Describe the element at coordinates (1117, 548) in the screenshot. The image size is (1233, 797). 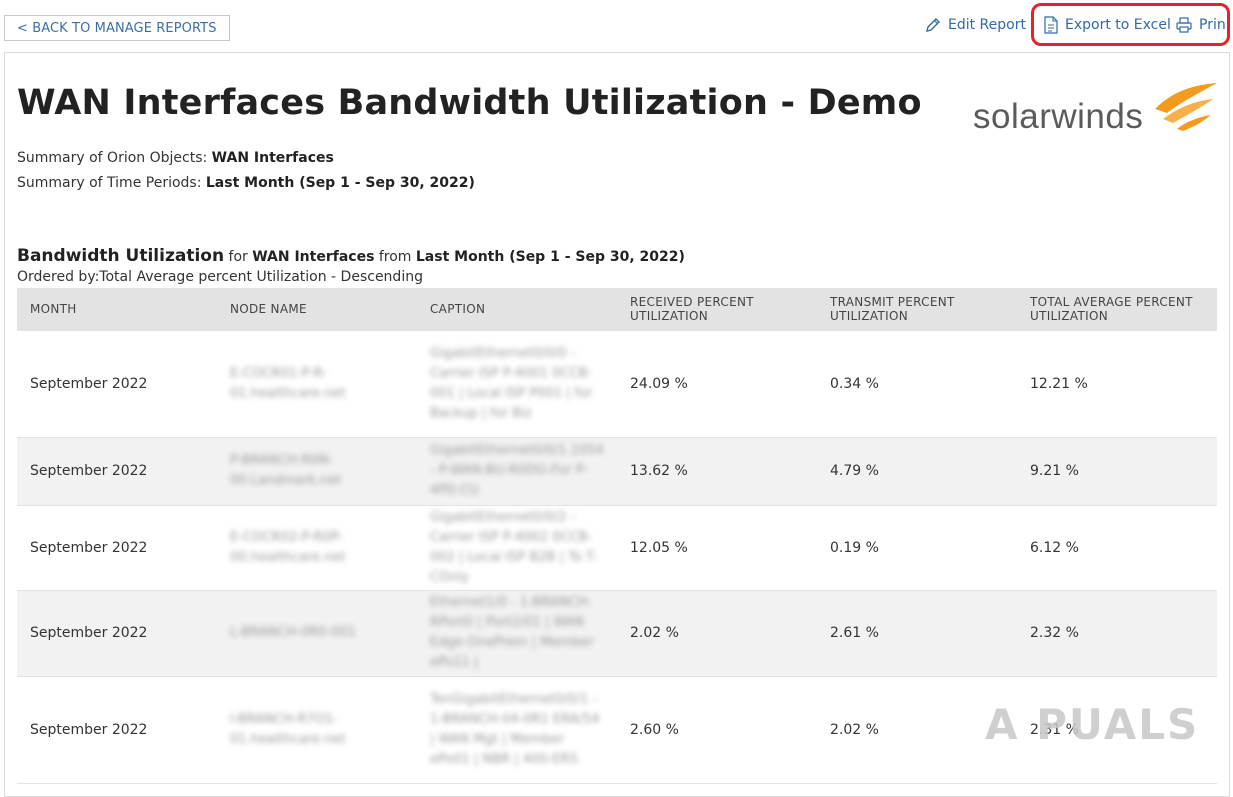
I see `cell-total: 6.12 %` at that location.